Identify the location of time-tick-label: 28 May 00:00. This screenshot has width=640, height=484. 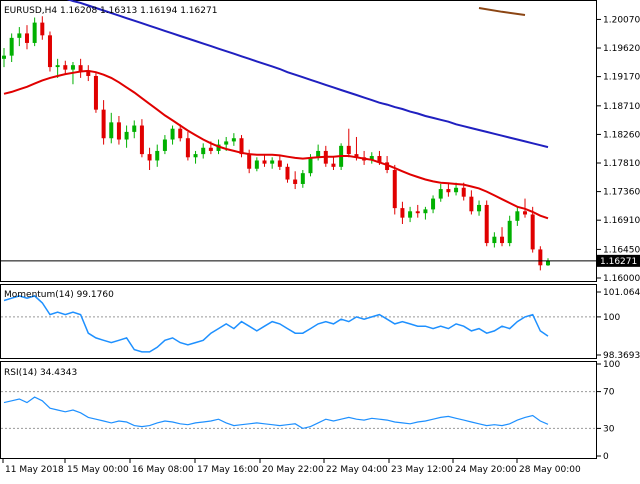
(550, 470).